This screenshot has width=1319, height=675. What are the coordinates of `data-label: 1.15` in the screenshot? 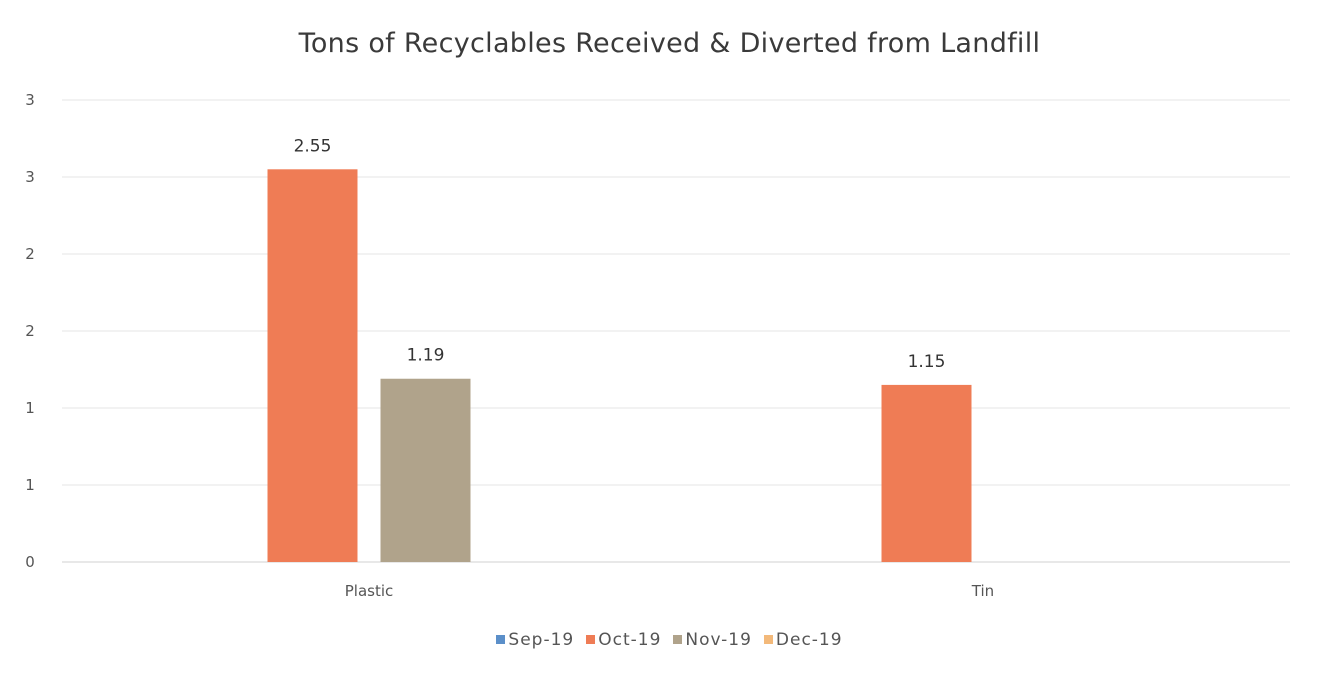 It's located at (927, 362).